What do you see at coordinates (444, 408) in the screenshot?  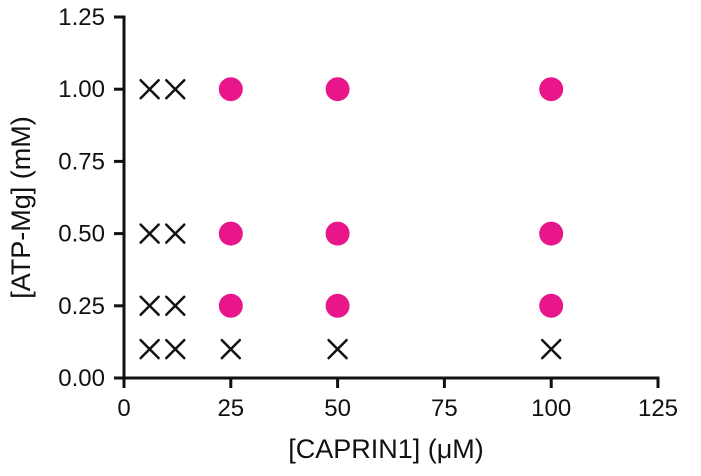 I see `x-tick-label: 75` at bounding box center [444, 408].